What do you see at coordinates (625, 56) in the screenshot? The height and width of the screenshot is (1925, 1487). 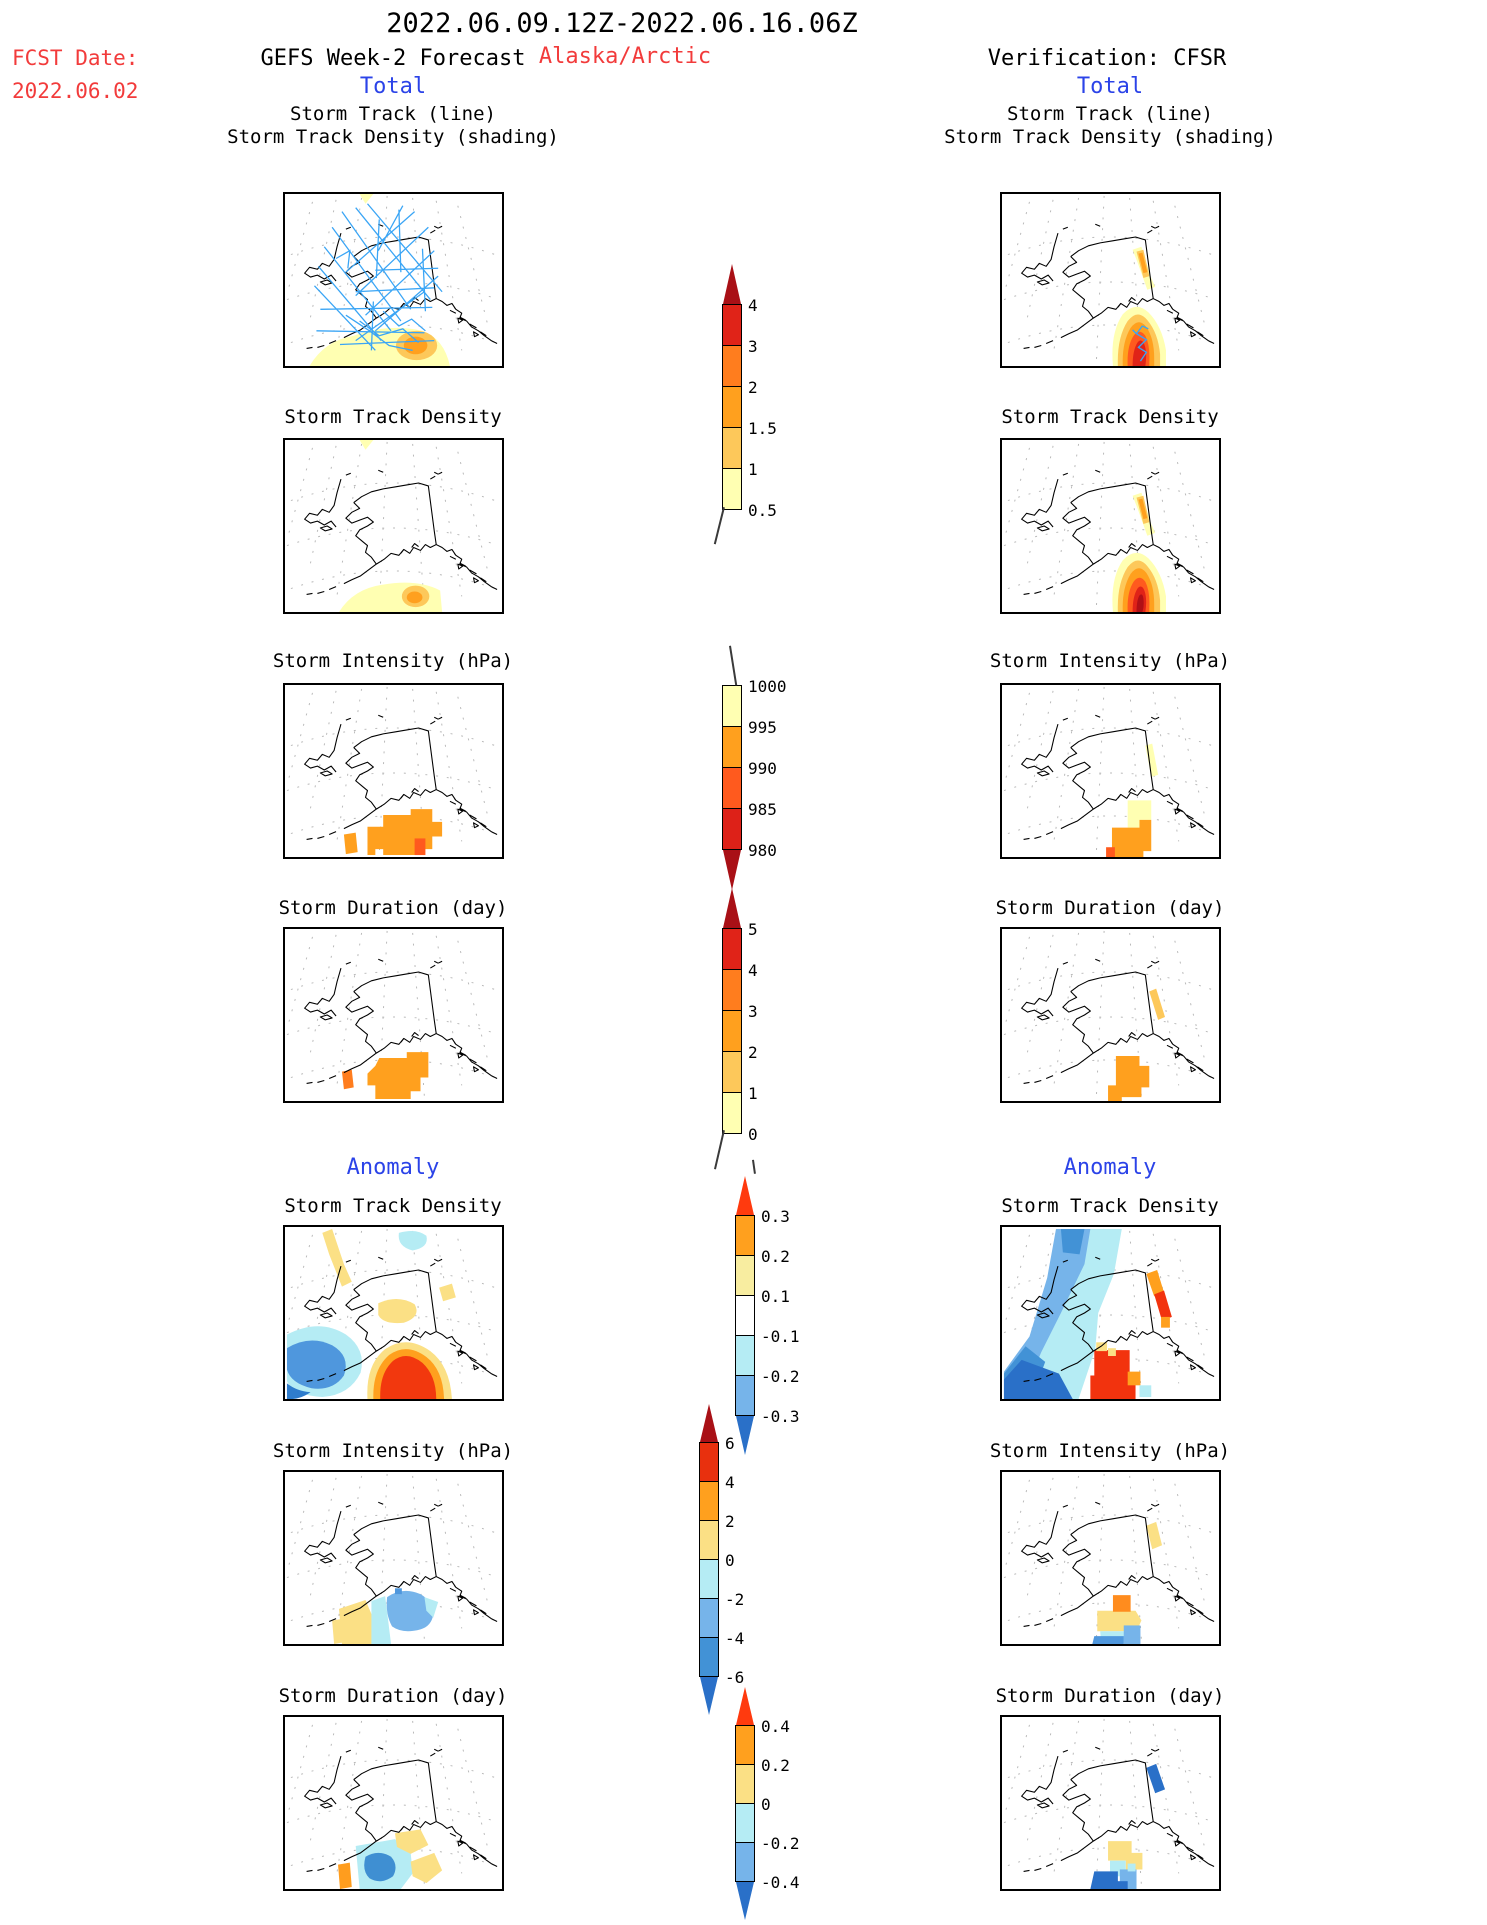 I see `region-label: Alaska/Arctic` at bounding box center [625, 56].